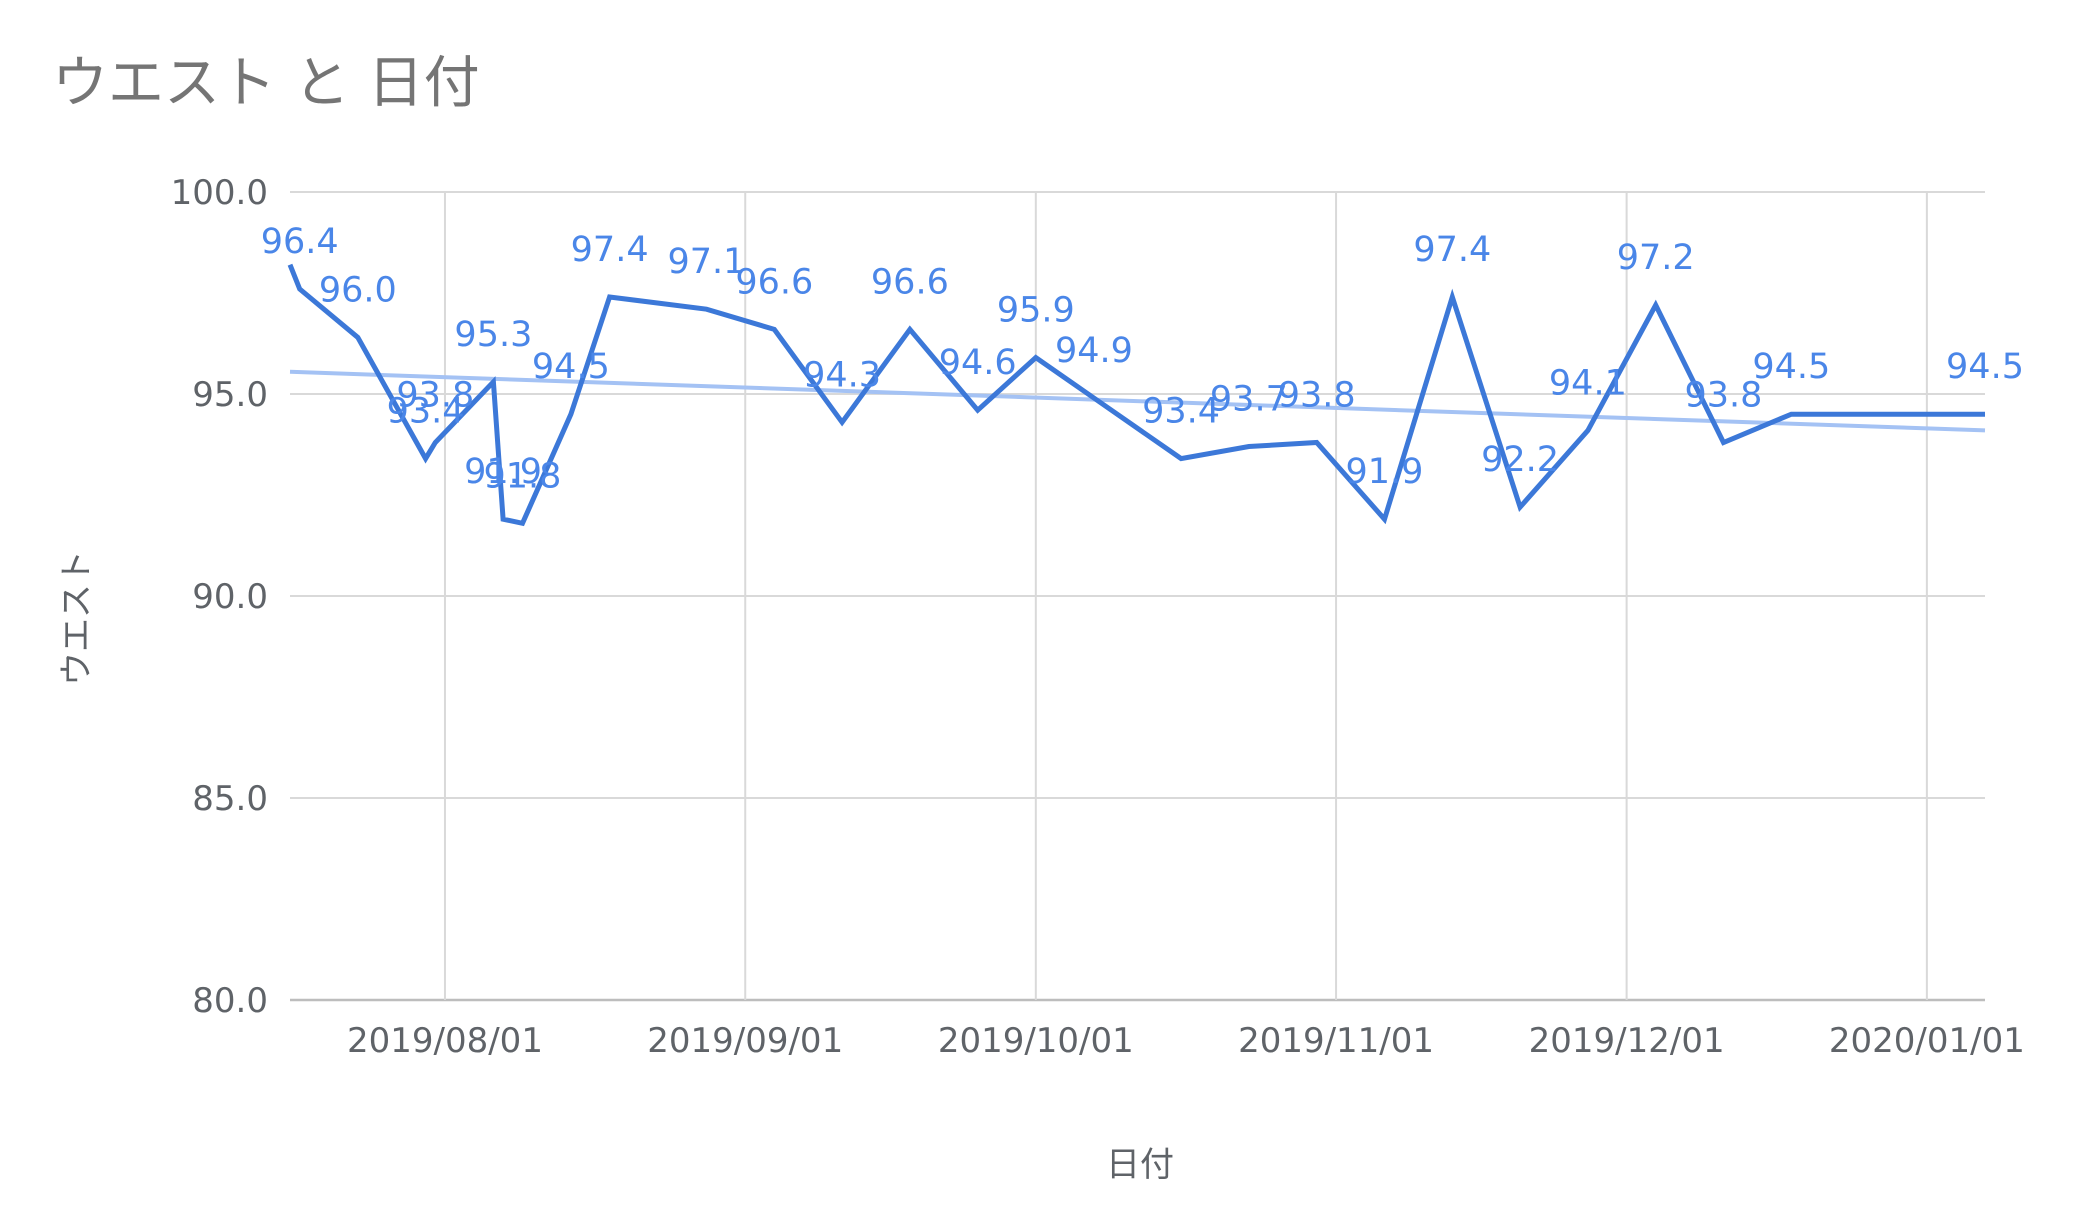 The height and width of the screenshot is (1211, 2093). What do you see at coordinates (842, 375) in the screenshot?
I see `data-label: 94.3` at bounding box center [842, 375].